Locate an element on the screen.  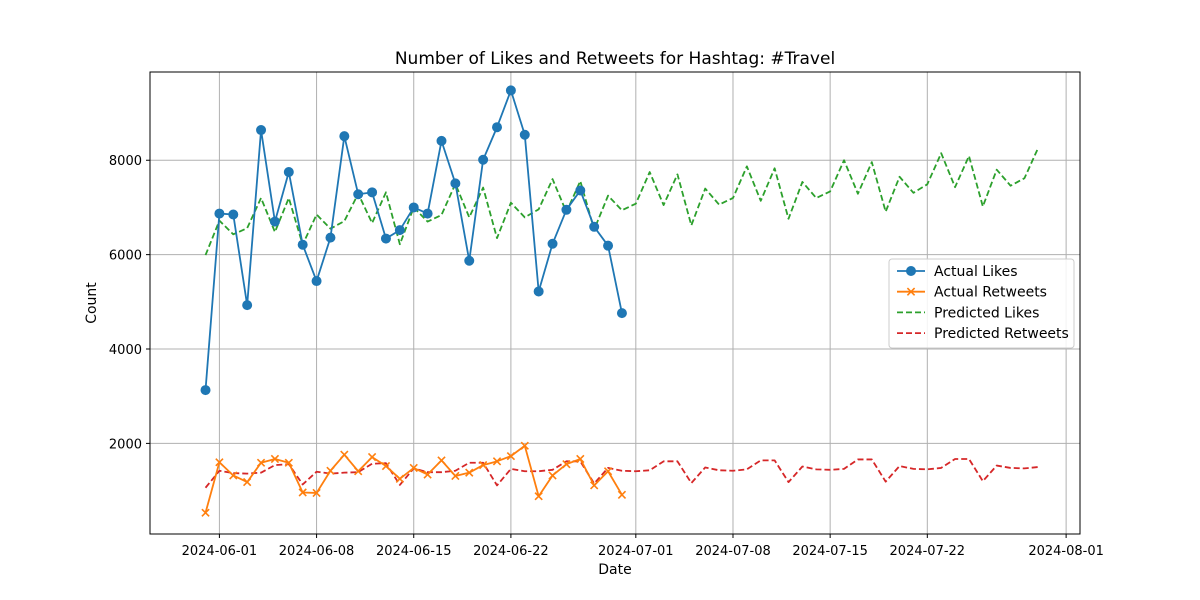
x-tick-label: 2024-07-15 is located at coordinates (830, 551).